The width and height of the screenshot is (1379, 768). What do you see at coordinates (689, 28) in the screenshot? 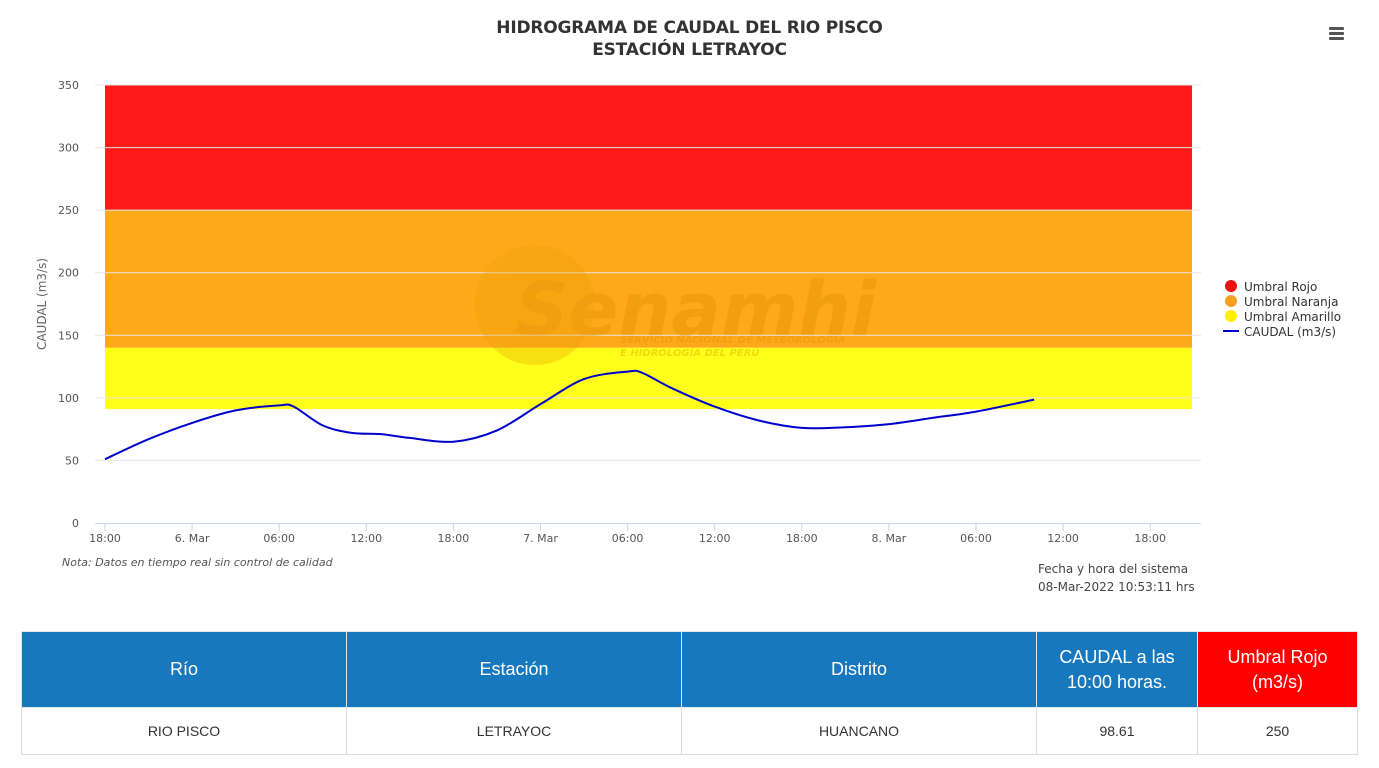
I see `chart-title: HIDROGRAMA DE CAUDAL DEL RIO PISCO` at bounding box center [689, 28].